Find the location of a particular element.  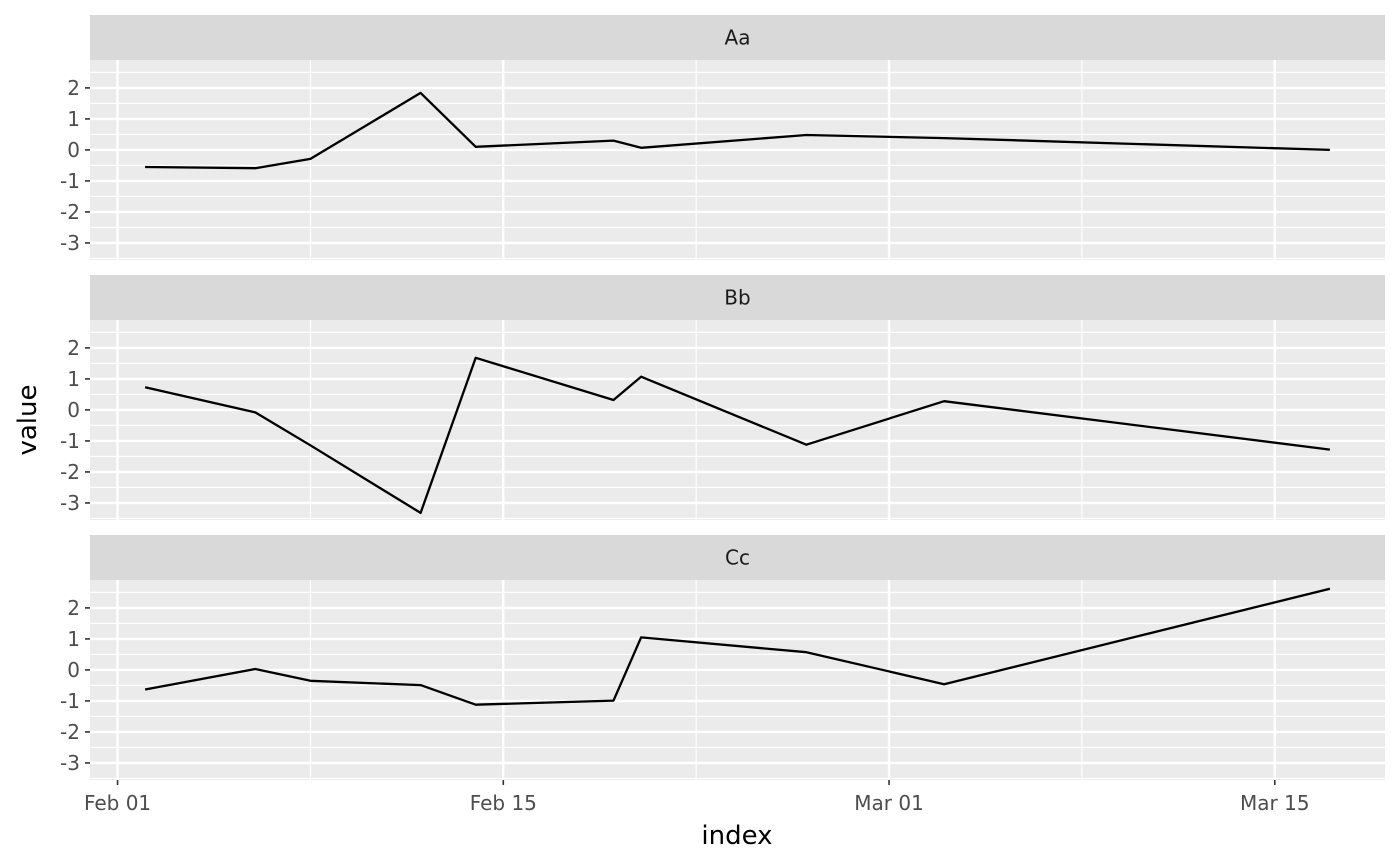

x-tick-label: Mar 01 is located at coordinates (889, 803).